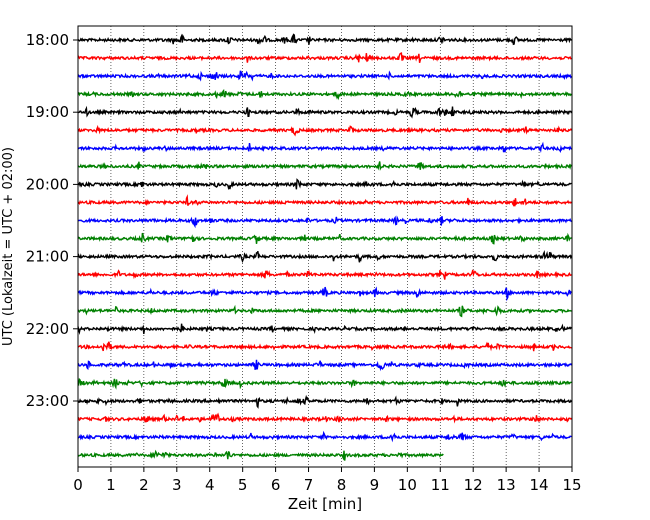 The height and width of the screenshot is (520, 650). What do you see at coordinates (325, 166) in the screenshot?
I see `trace-row-1945` at bounding box center [325, 166].